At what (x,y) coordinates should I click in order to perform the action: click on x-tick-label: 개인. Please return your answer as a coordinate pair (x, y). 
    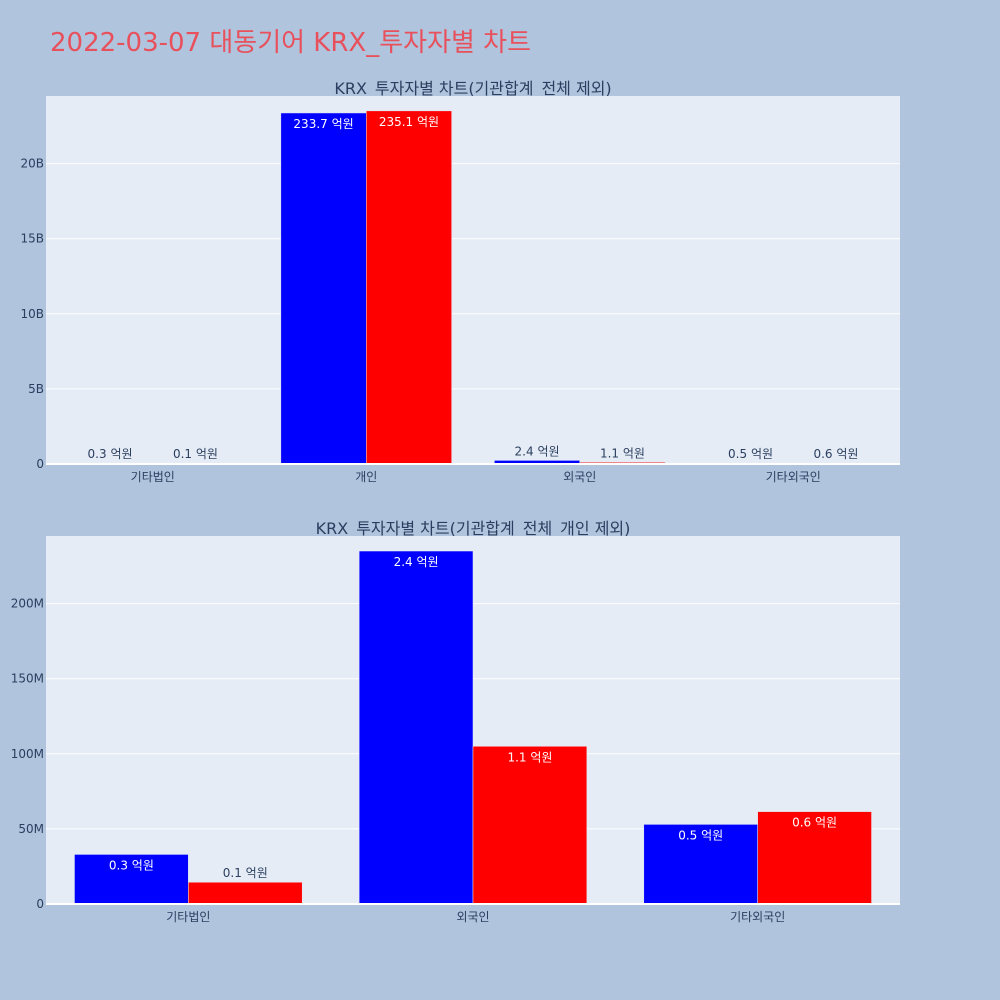
    Looking at the image, I should click on (366, 477).